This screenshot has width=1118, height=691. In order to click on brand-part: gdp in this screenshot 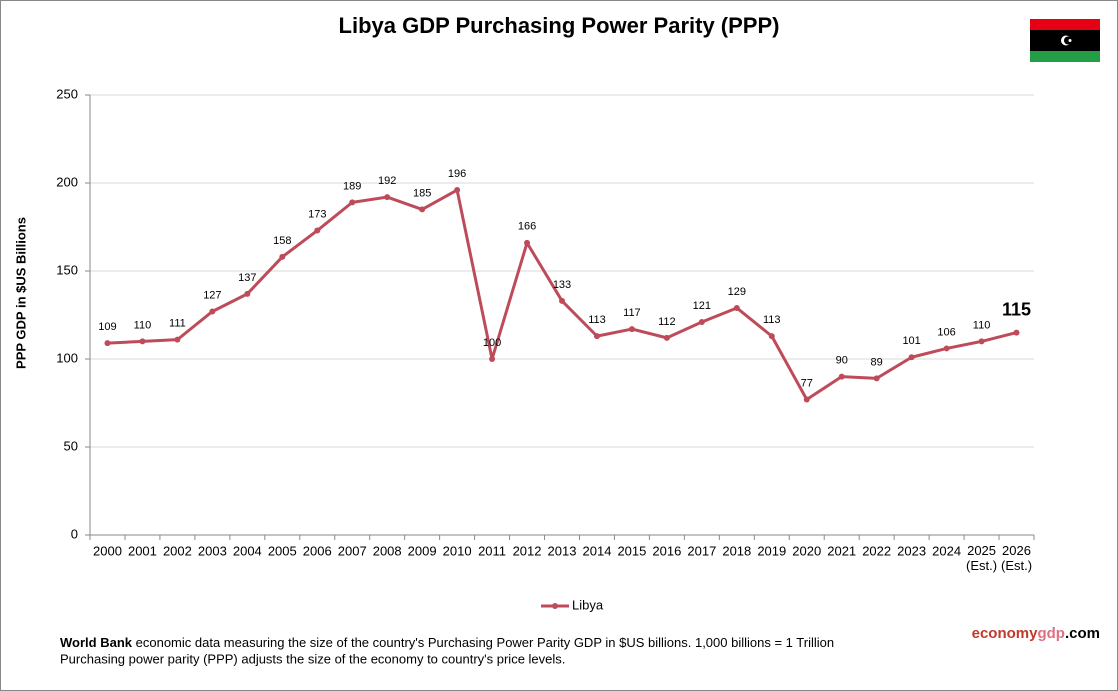, I will do `click(1051, 633)`.